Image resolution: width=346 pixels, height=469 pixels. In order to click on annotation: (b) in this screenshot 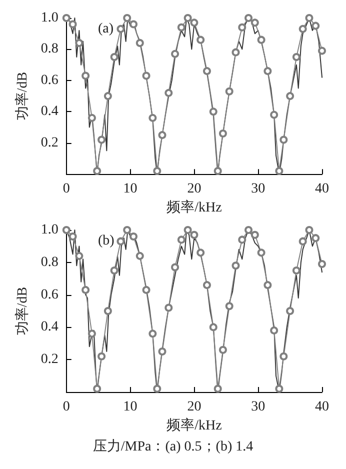, I will do `click(106, 241)`.